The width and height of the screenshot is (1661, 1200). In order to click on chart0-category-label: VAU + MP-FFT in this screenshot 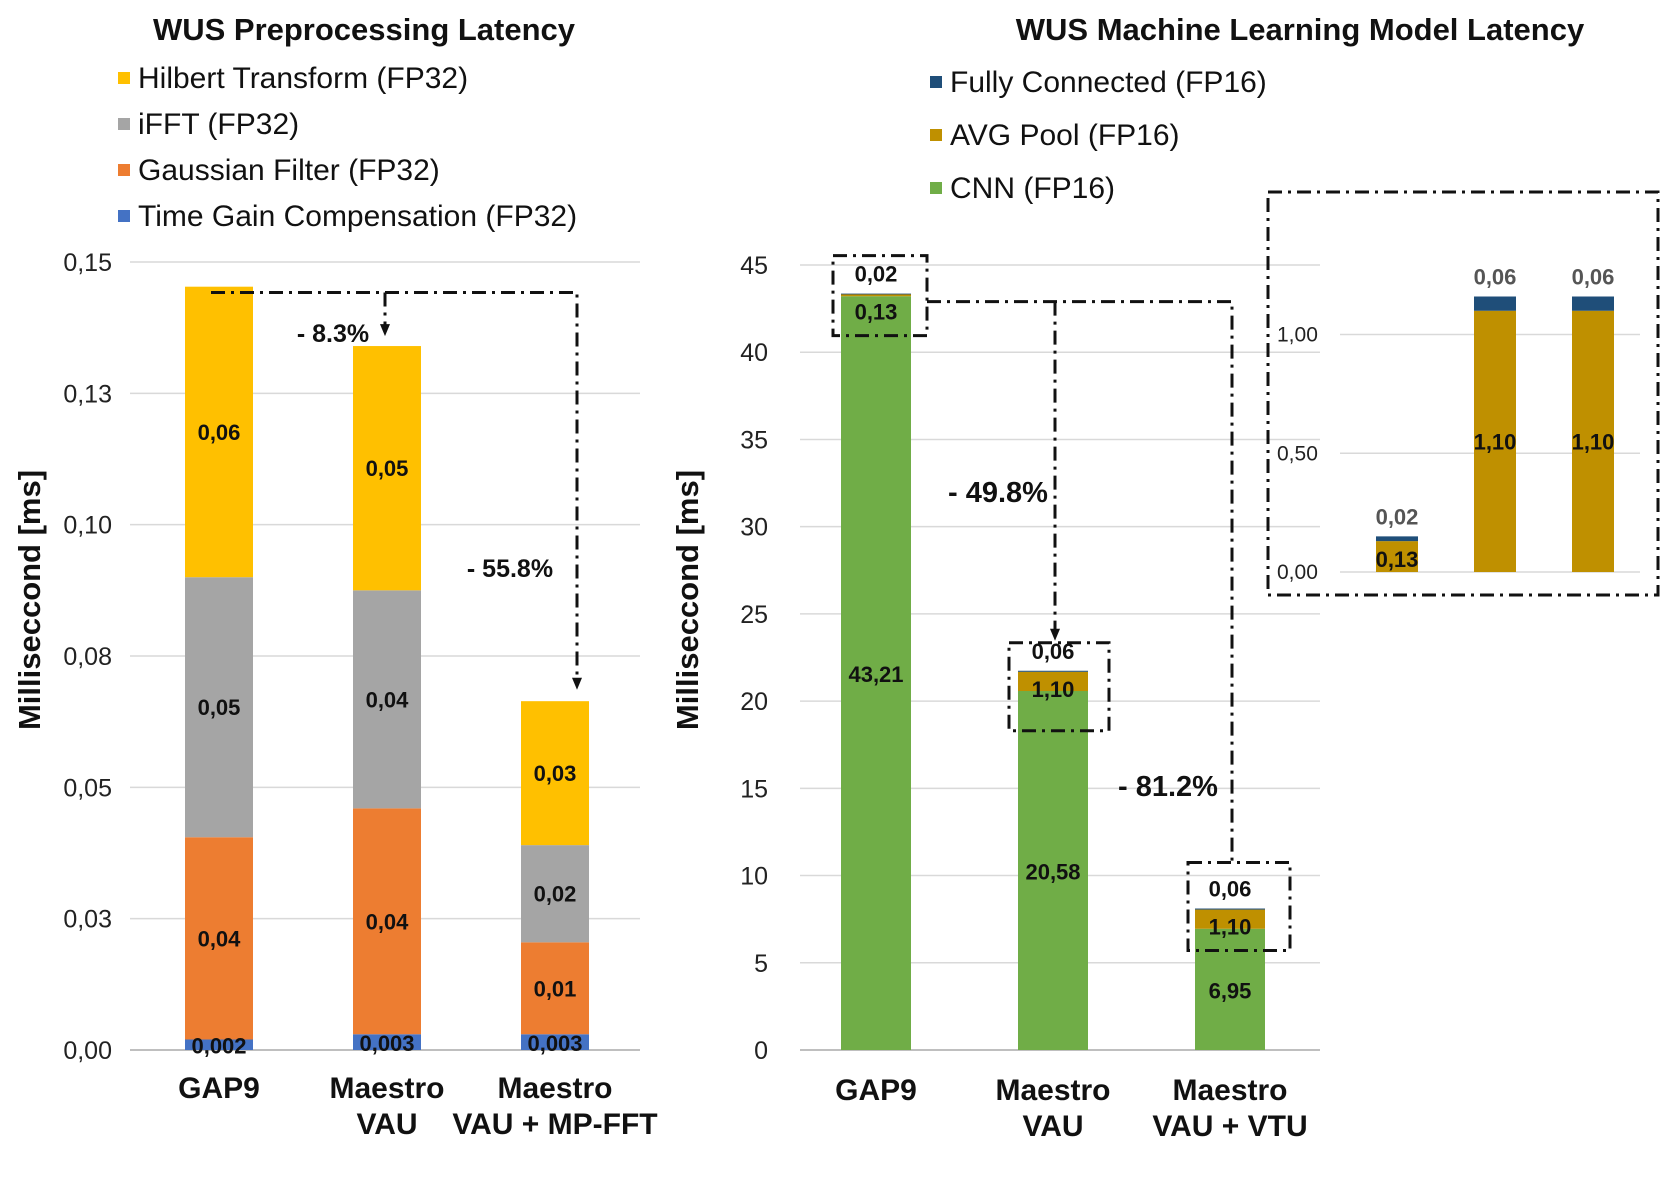, I will do `click(554, 1124)`.